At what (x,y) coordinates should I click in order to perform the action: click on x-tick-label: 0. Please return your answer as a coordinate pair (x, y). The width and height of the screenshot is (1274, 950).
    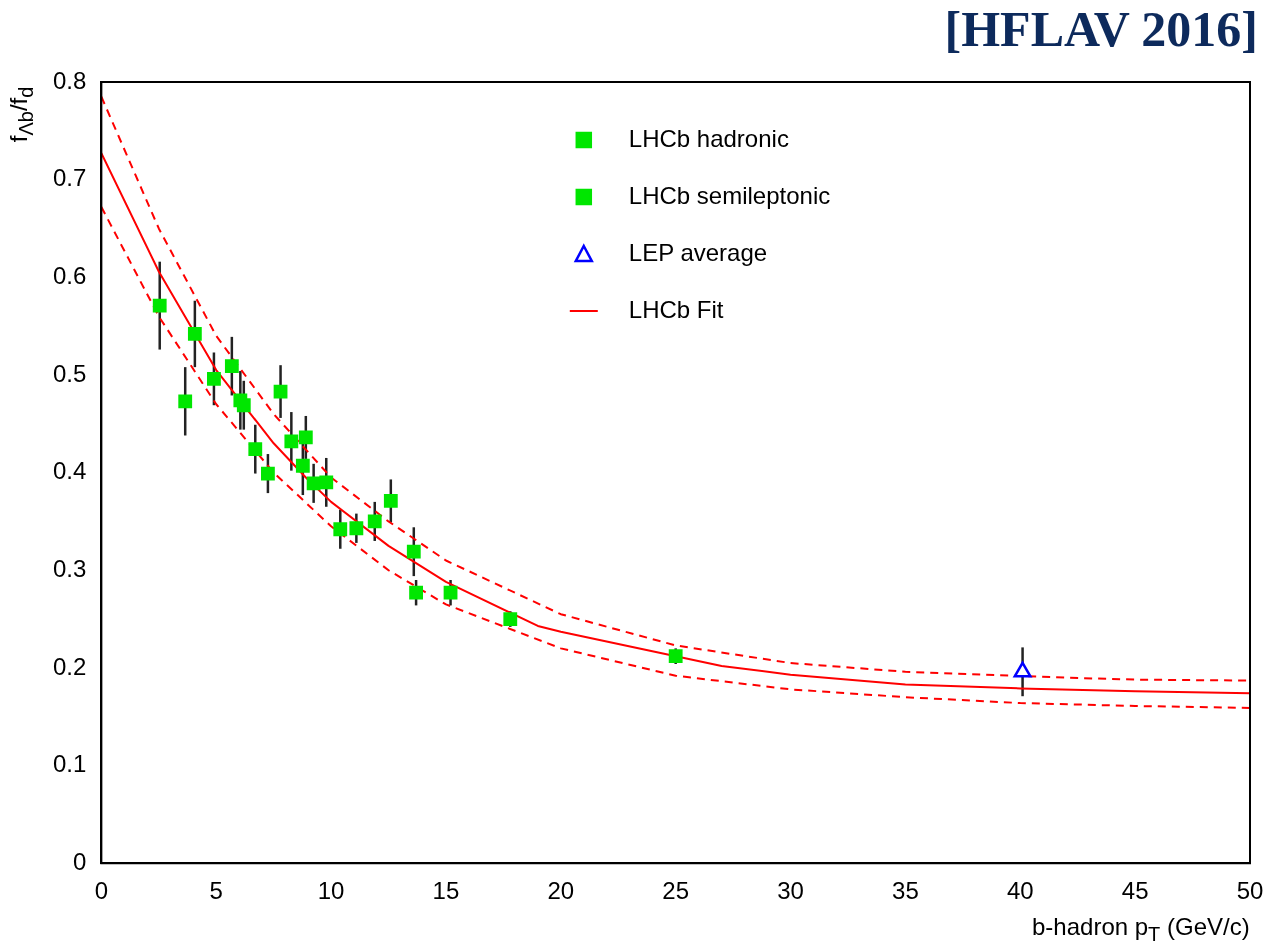
    Looking at the image, I should click on (101, 891).